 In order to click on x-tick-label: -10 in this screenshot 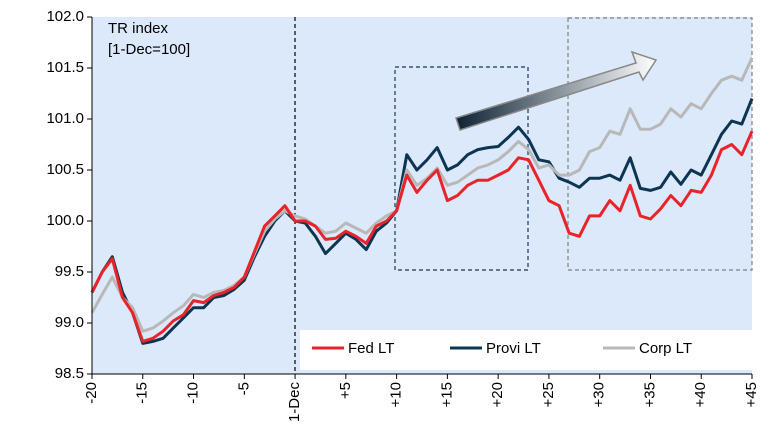, I will do `click(193, 393)`.